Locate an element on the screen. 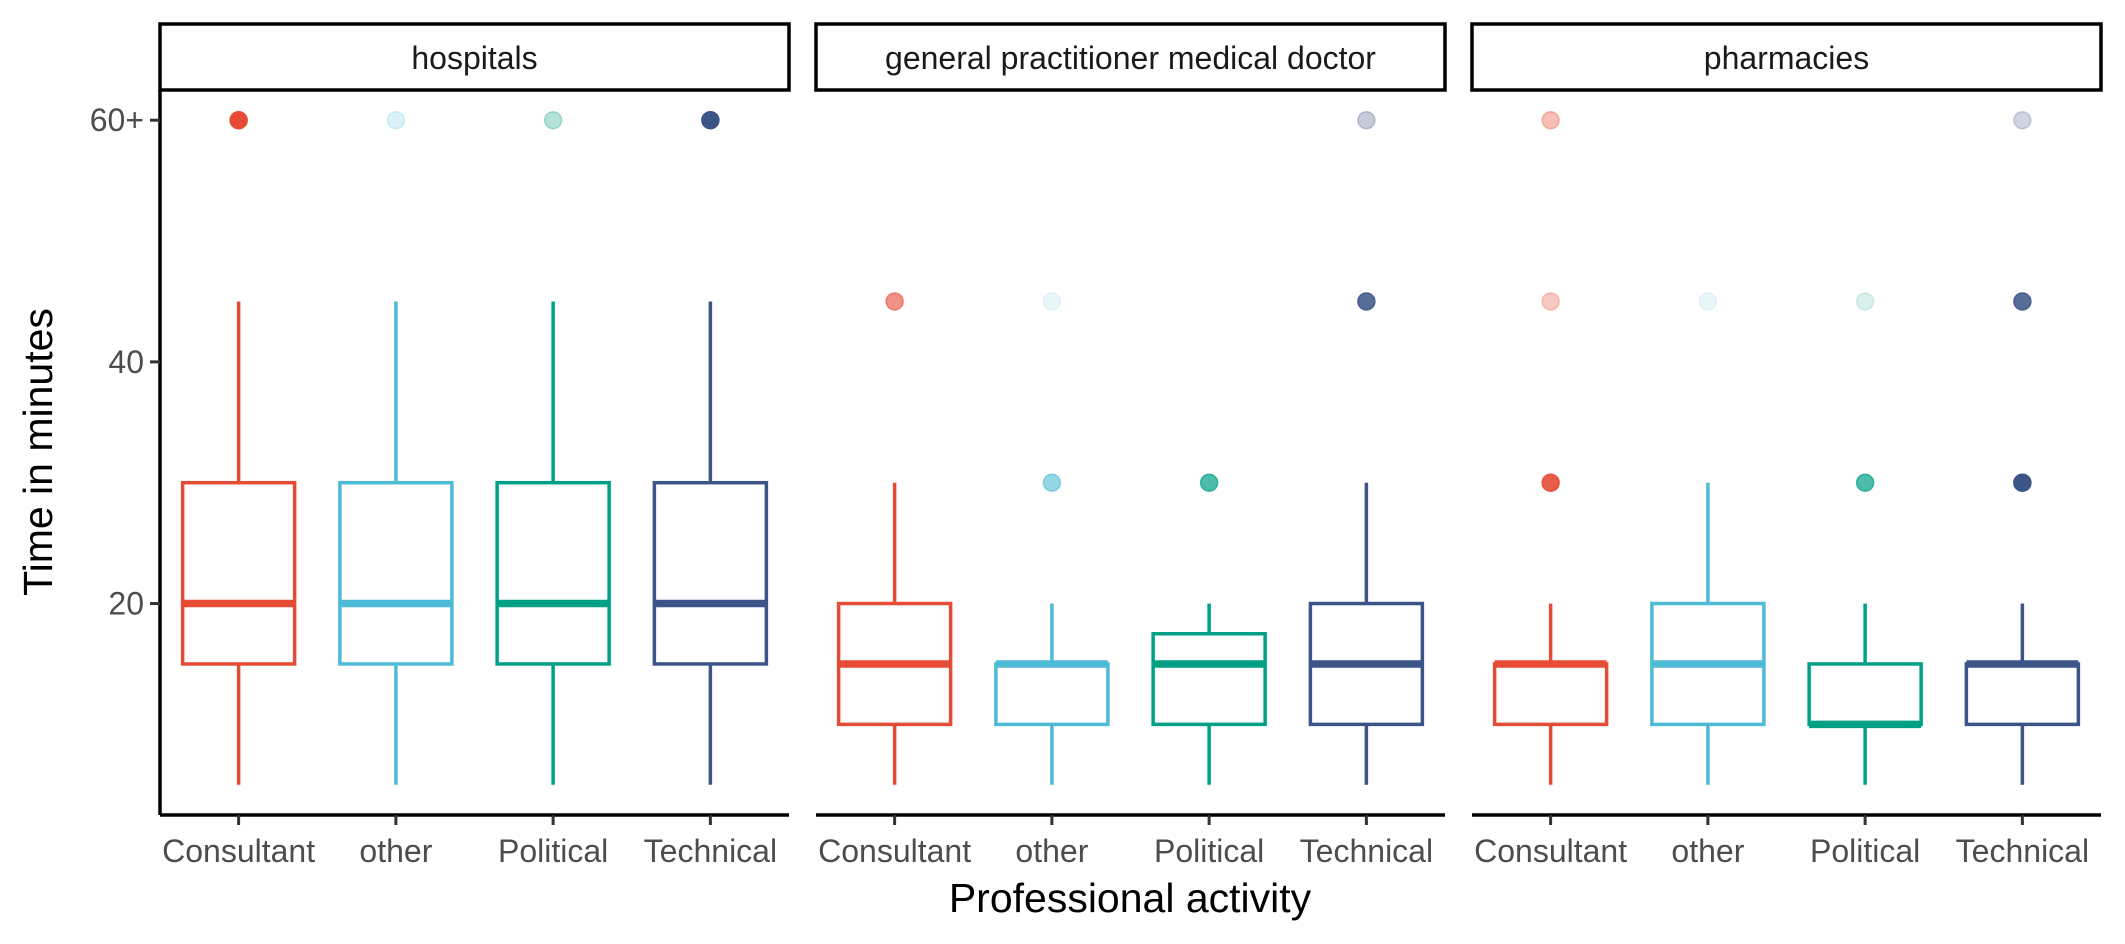  facet-strip-label: general practitioner medical doctor is located at coordinates (1130, 58).